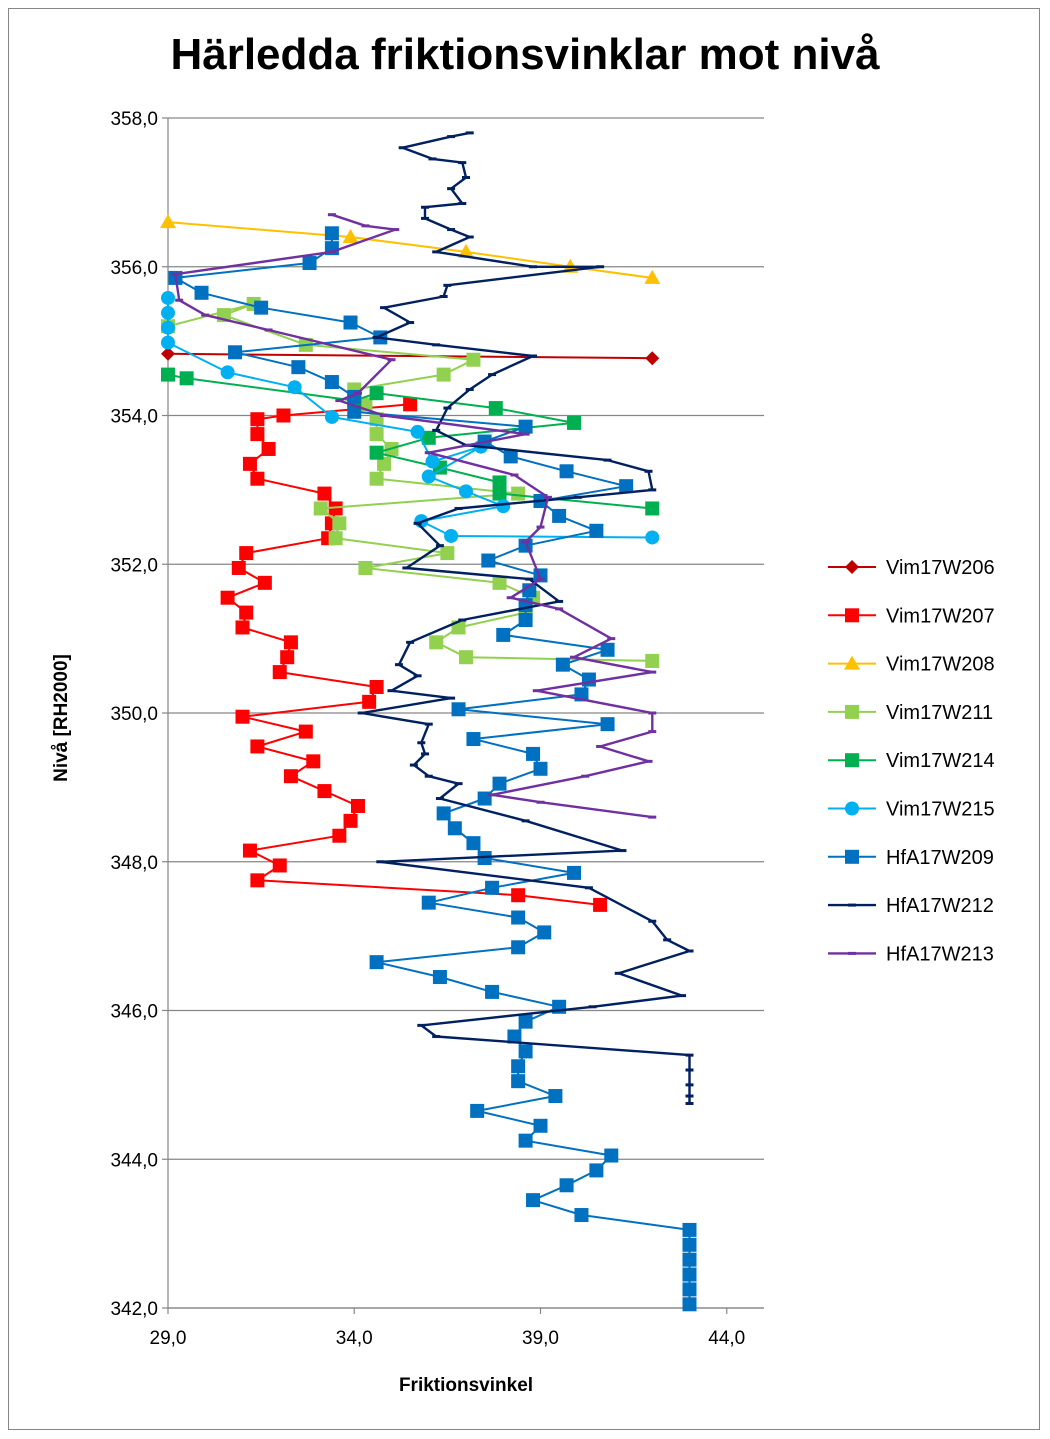  I want to click on y-tick-label: 346,0, so click(134, 1012).